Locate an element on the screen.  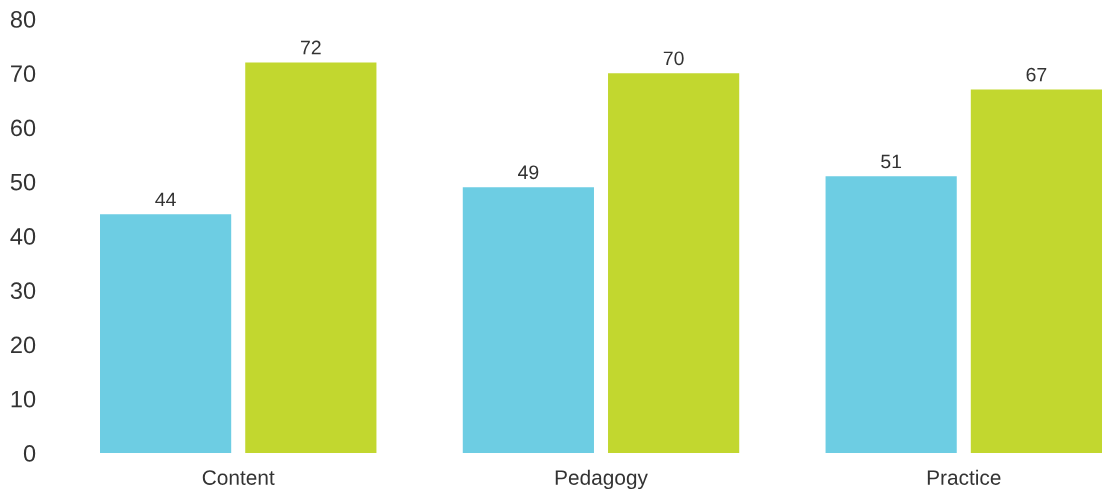
data-label: 51 is located at coordinates (891, 161).